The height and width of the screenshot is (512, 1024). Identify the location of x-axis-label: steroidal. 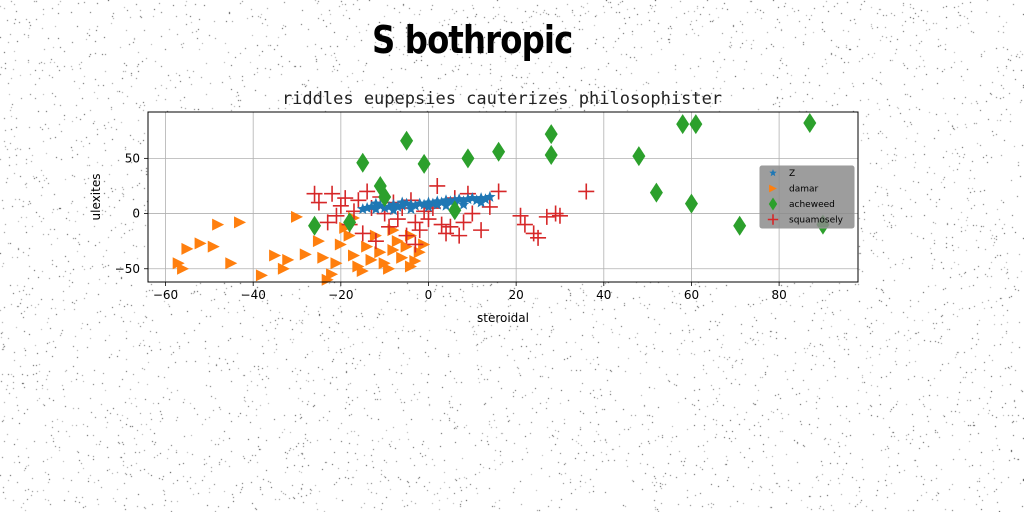
(503, 318).